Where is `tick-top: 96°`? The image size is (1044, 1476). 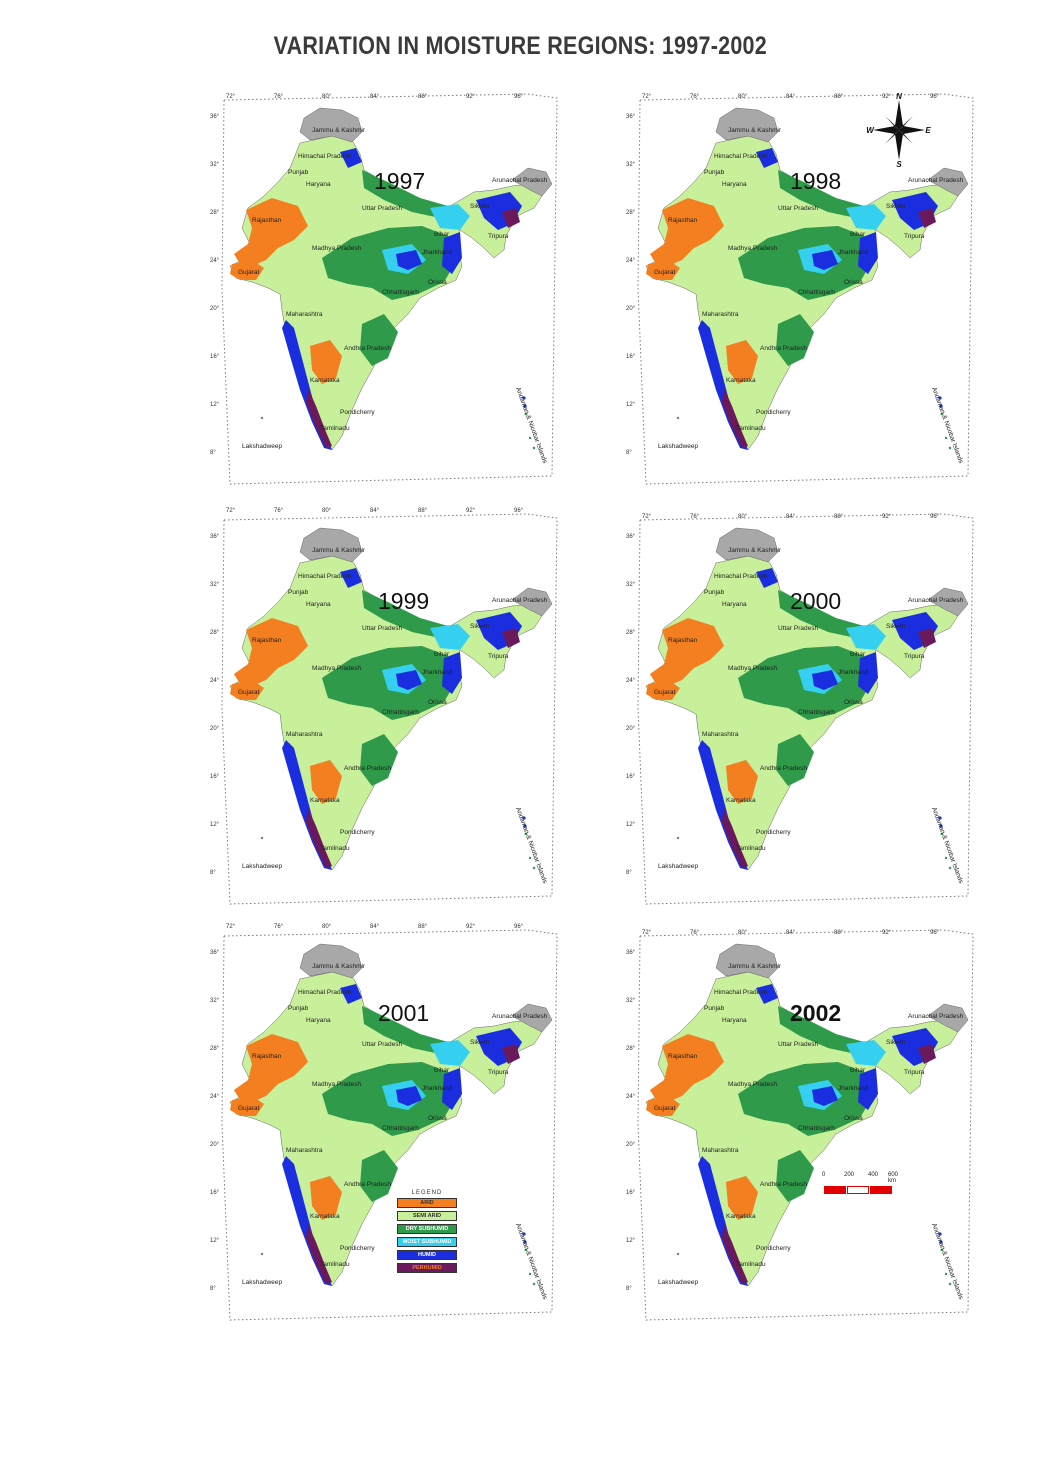
tick-top: 96° is located at coordinates (519, 927).